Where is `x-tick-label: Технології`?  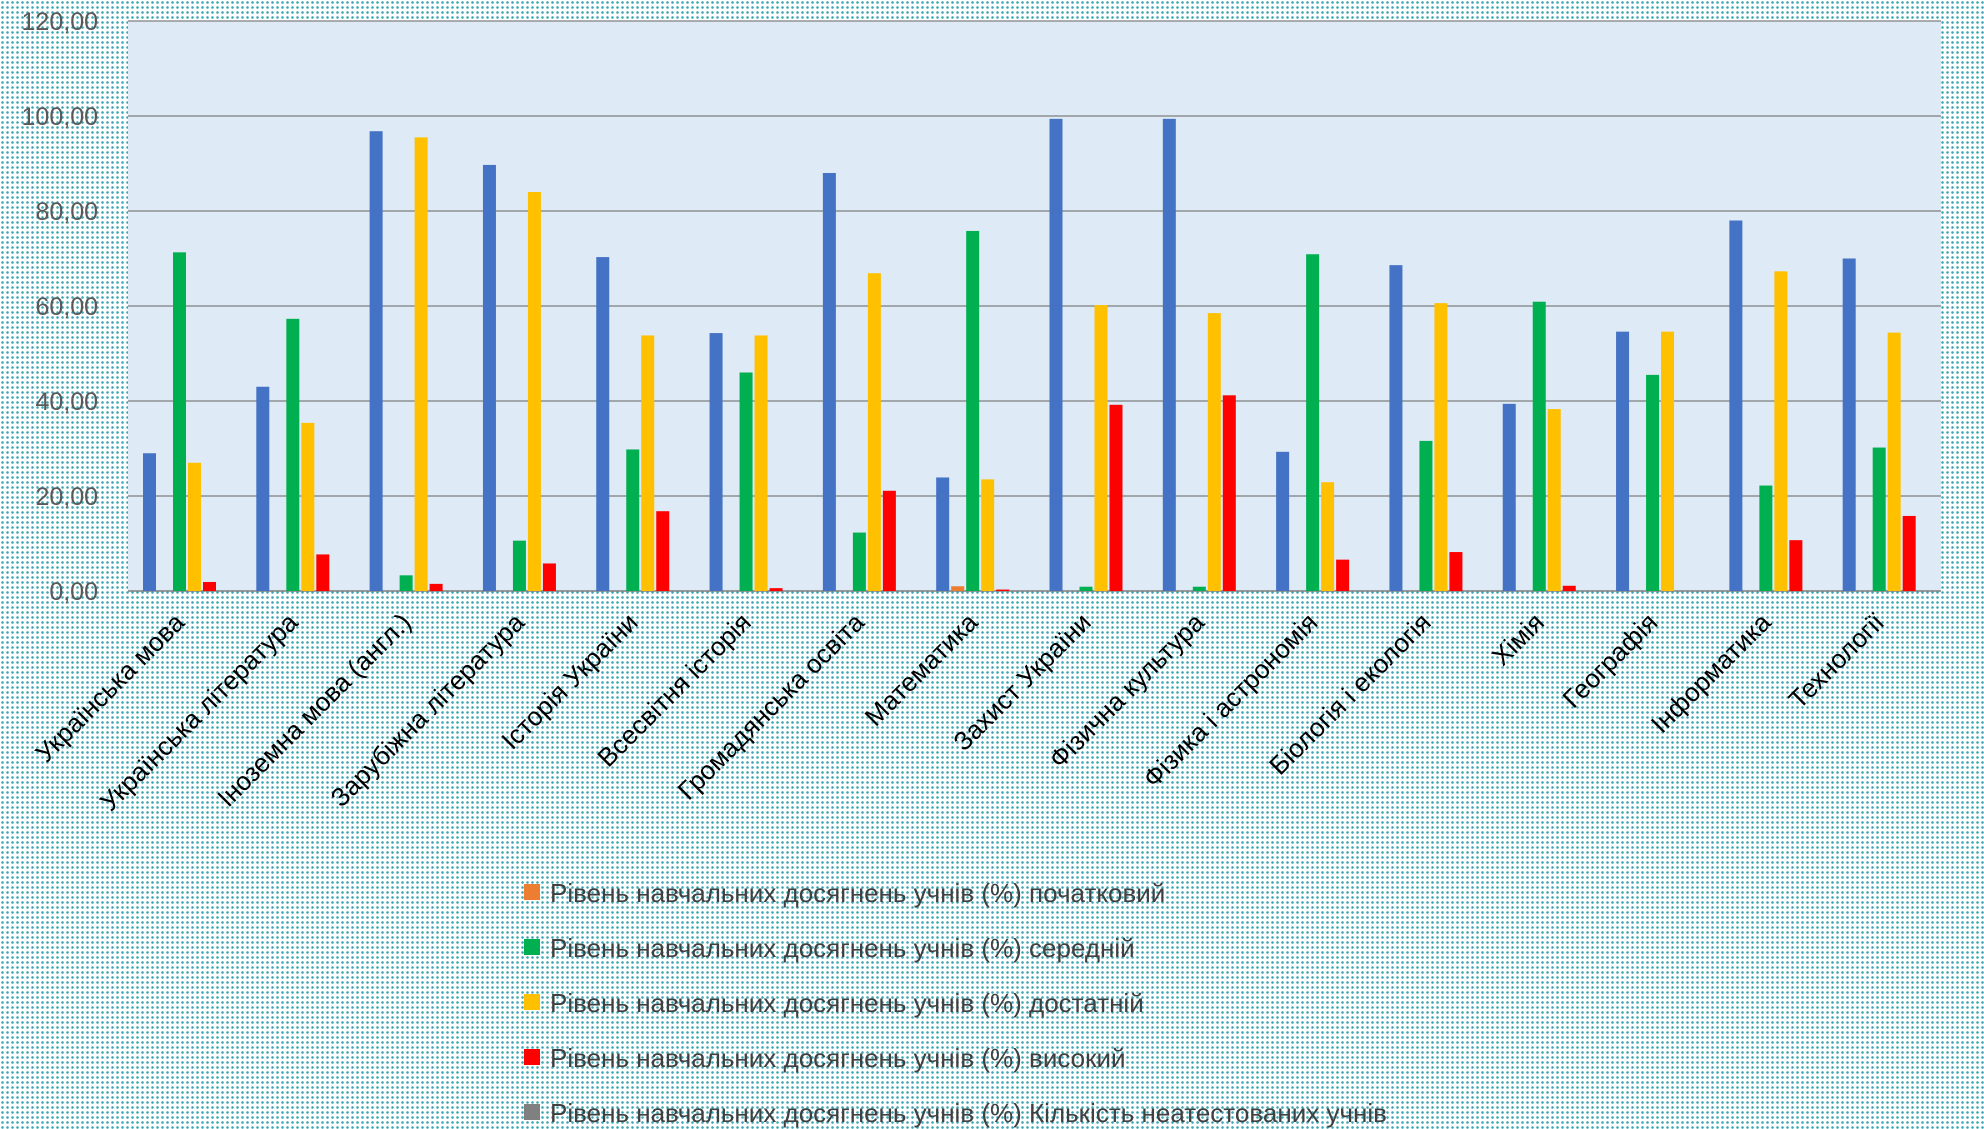 x-tick-label: Технології is located at coordinates (1835, 660).